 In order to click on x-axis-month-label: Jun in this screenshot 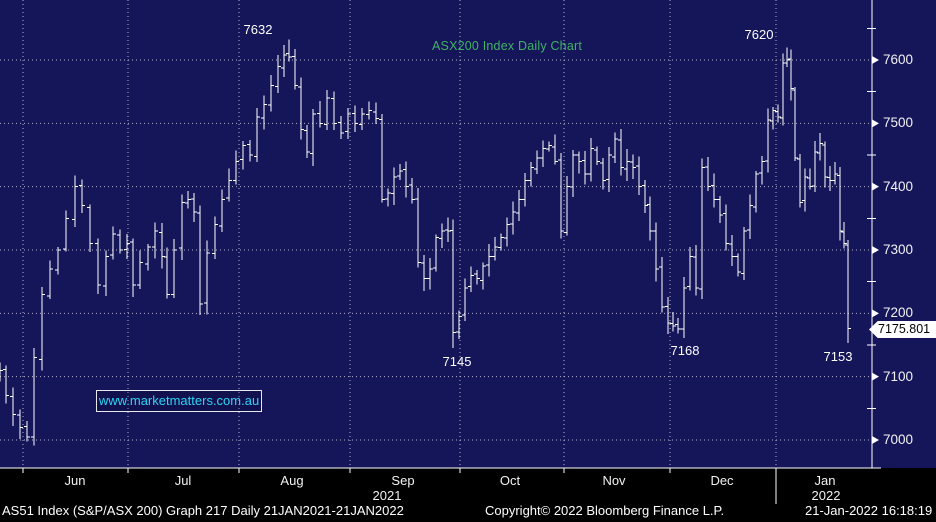, I will do `click(75, 480)`.